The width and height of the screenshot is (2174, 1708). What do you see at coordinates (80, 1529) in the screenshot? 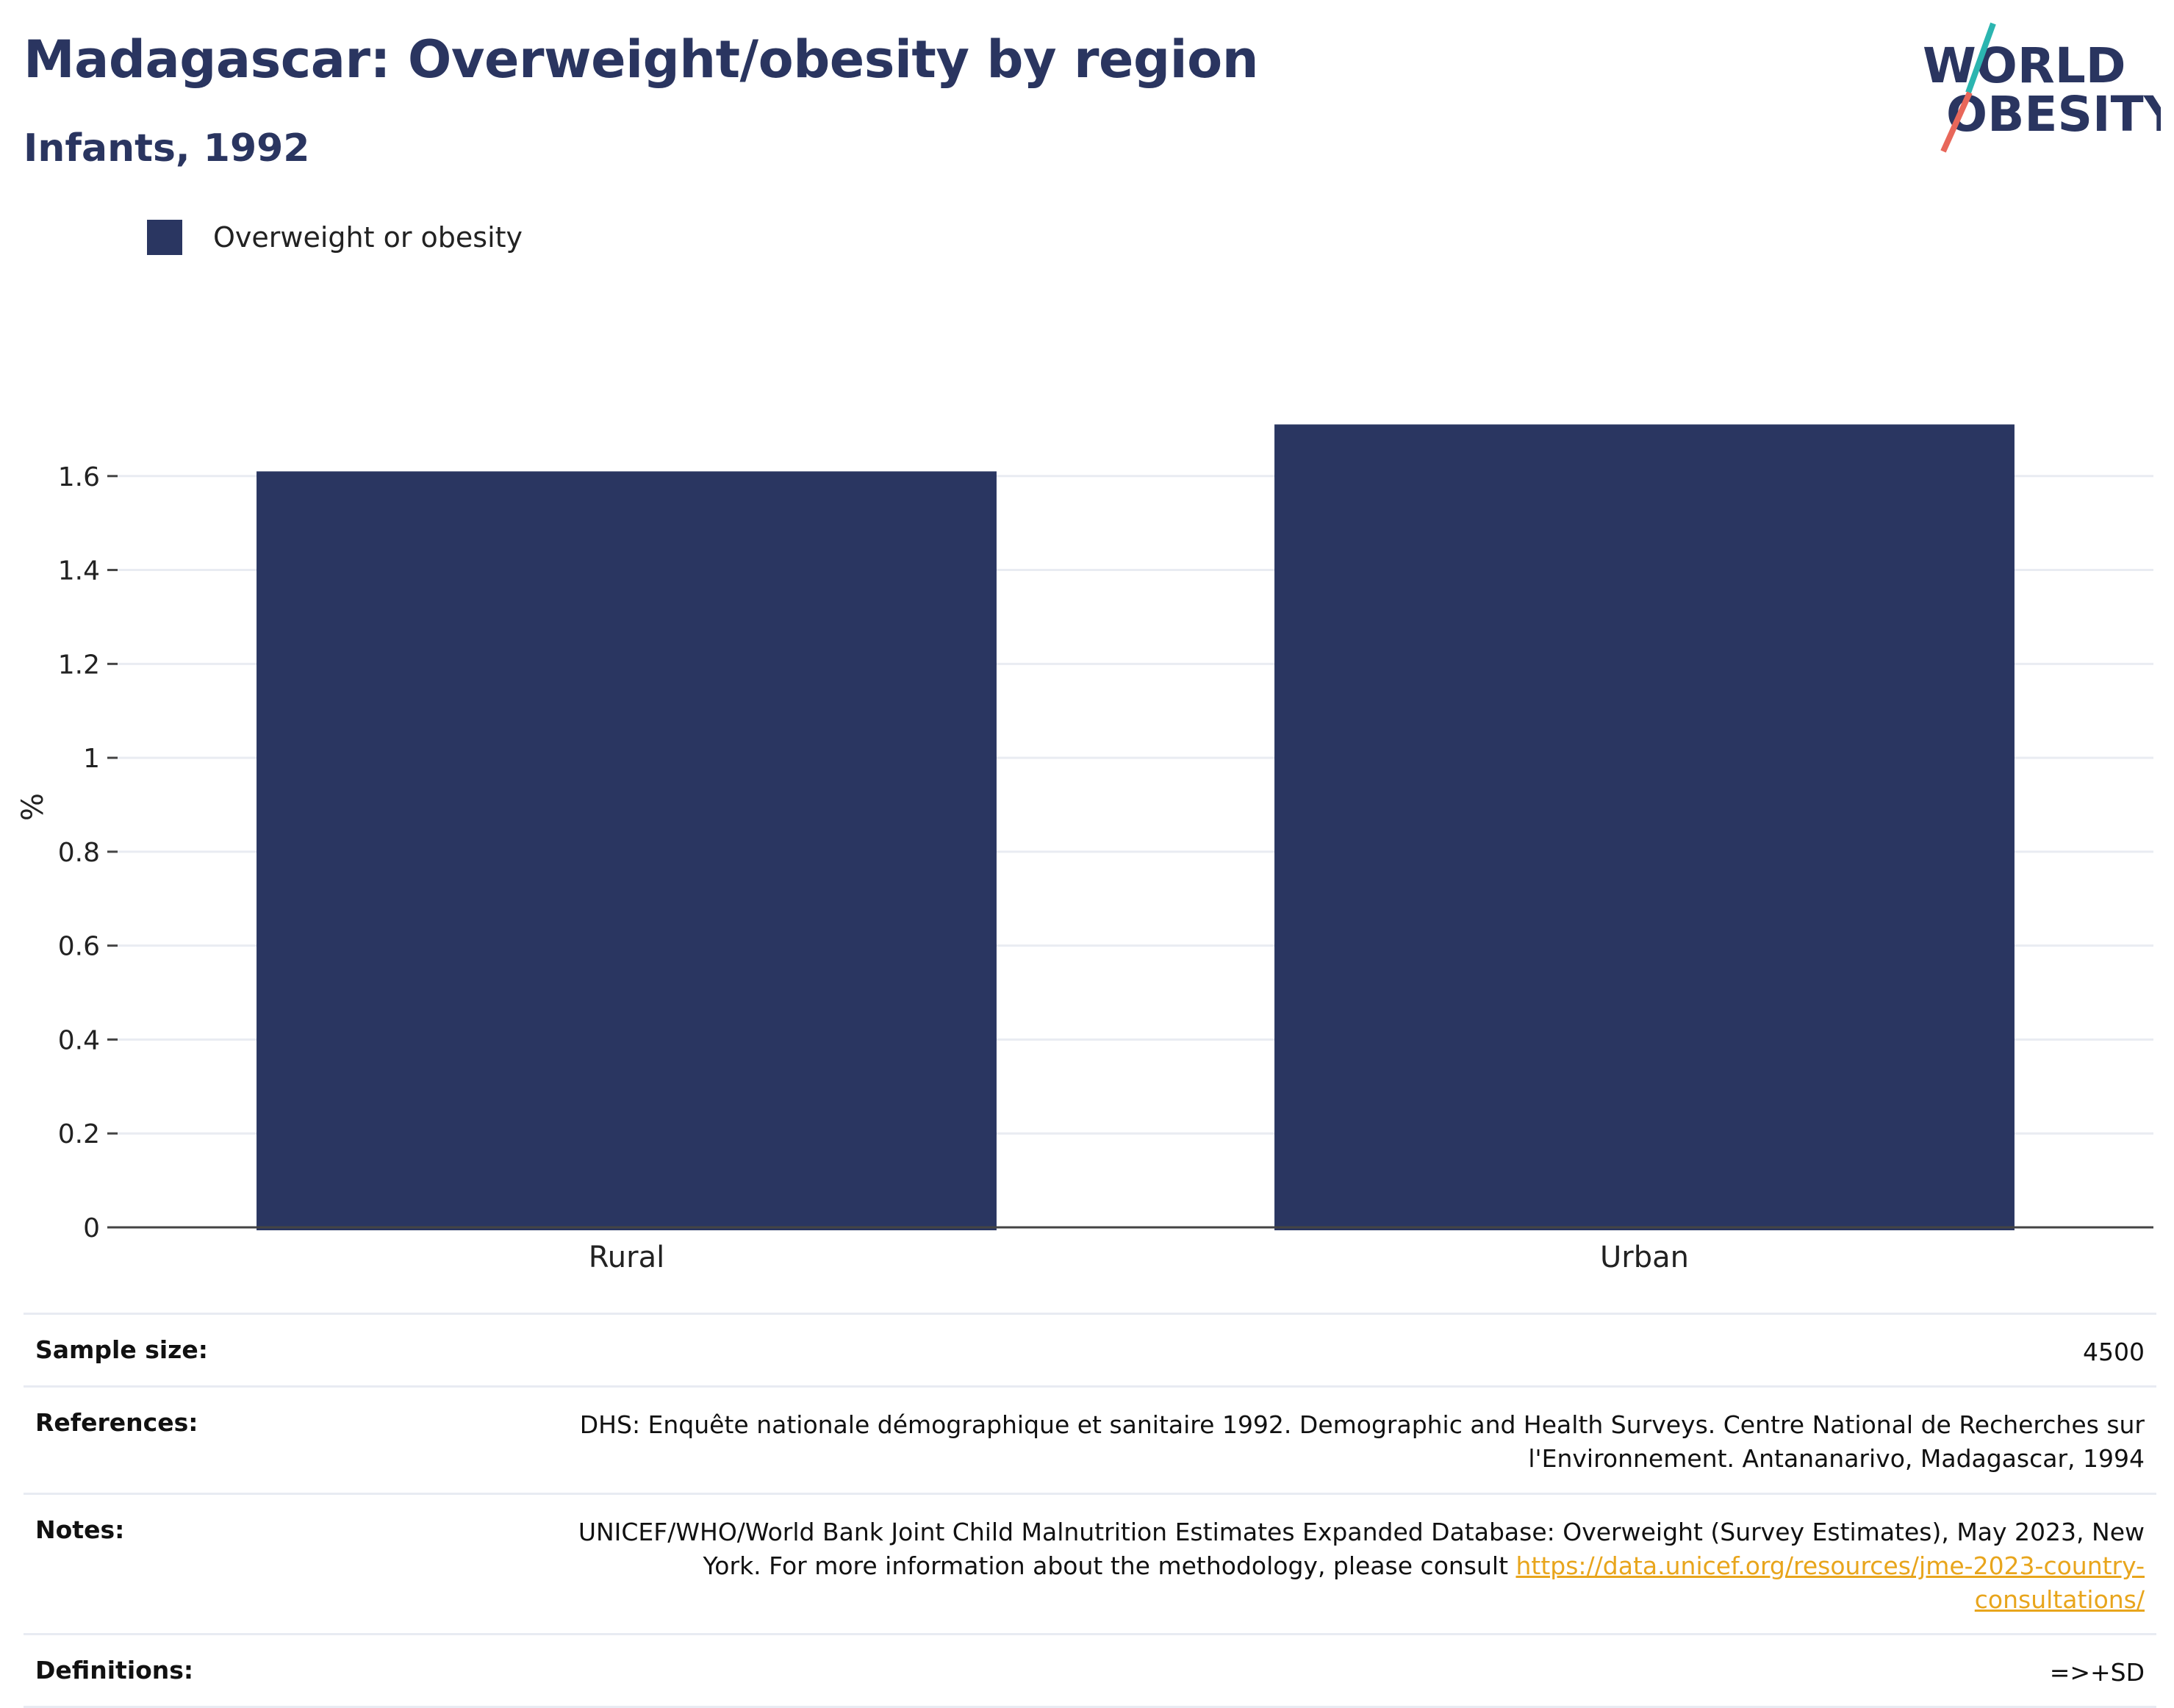
I see `notes-label: Notes:` at bounding box center [80, 1529].